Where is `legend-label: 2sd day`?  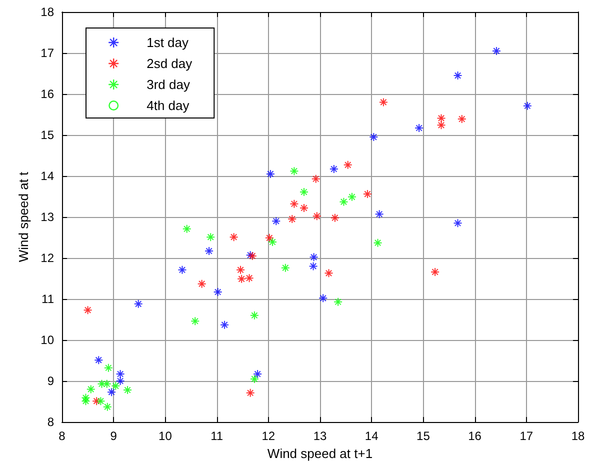
legend-label: 2sd day is located at coordinates (169, 63).